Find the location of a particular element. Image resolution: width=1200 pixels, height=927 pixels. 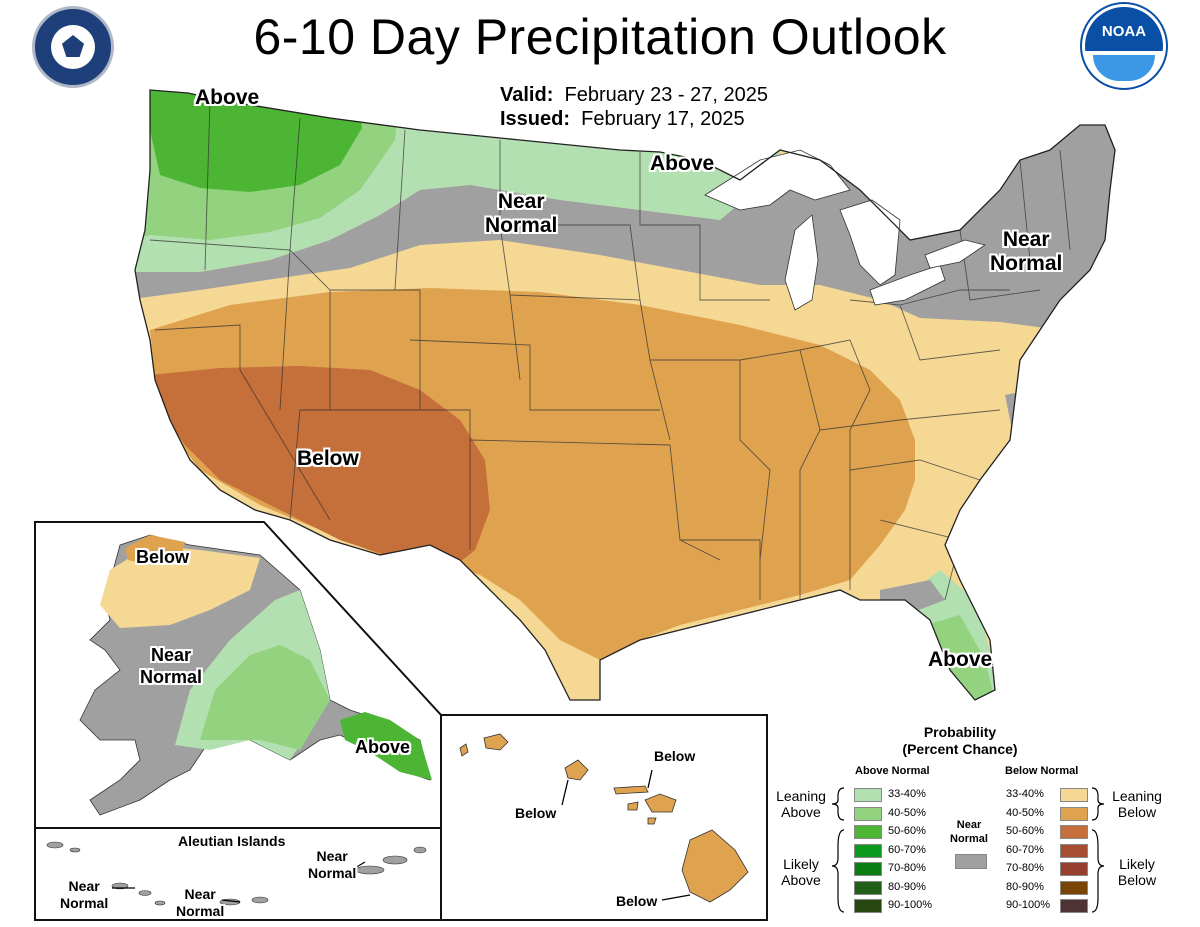

aleutian-islands-title: Aleutian Islands is located at coordinates (232, 841).